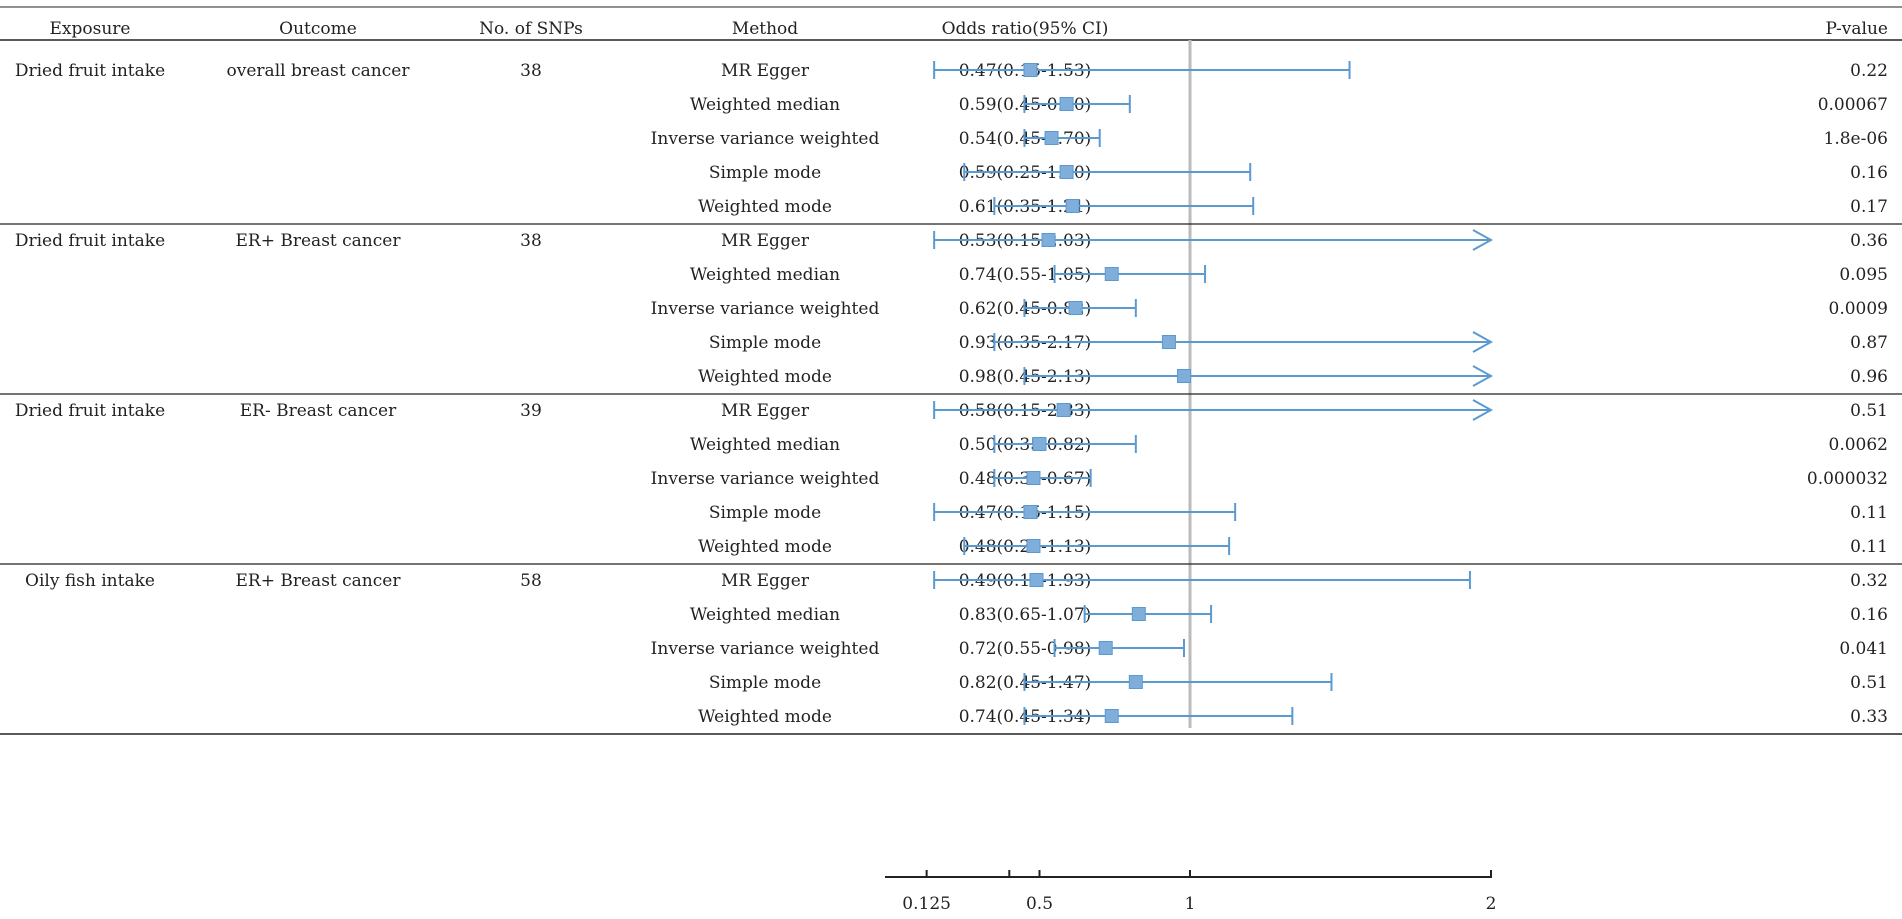  What do you see at coordinates (1039, 904) in the screenshot?
I see `x-tick-label: 0.5` at bounding box center [1039, 904].